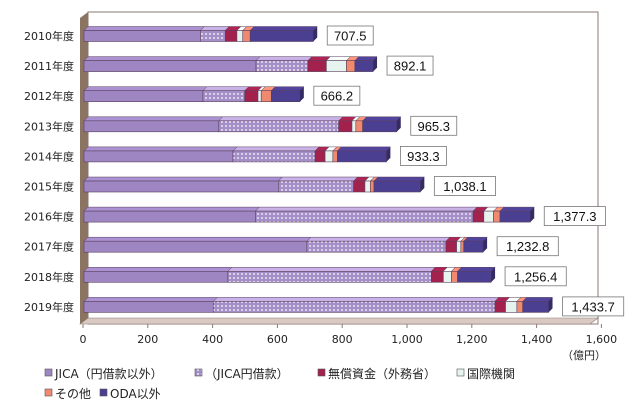  What do you see at coordinates (574, 216) in the screenshot?
I see `total-label: 1,377.3` at bounding box center [574, 216].